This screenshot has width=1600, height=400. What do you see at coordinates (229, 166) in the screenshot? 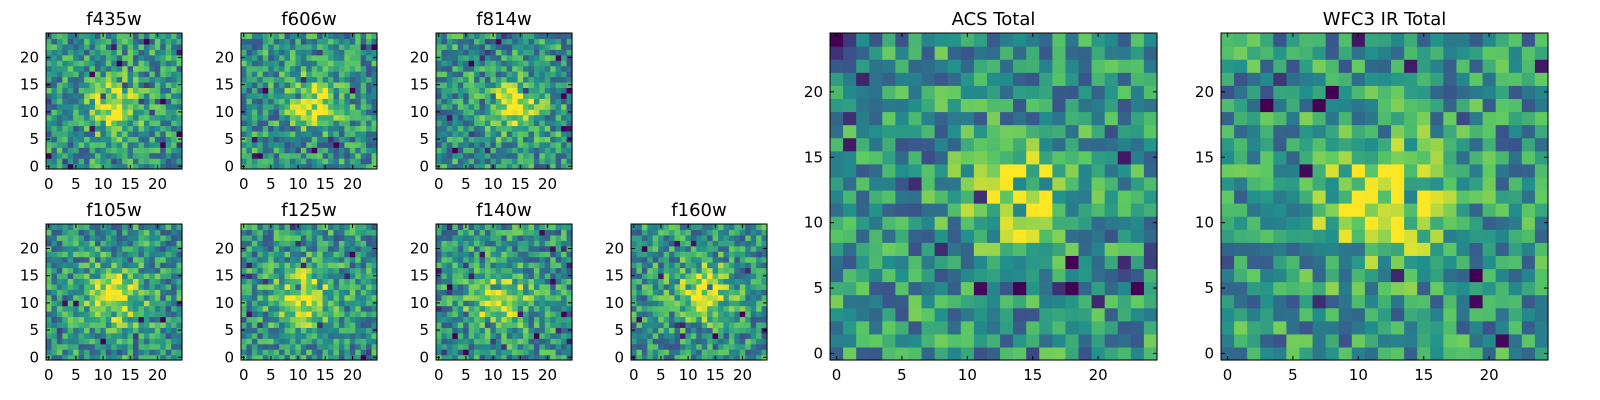
I see `y-tick-label: 0` at bounding box center [229, 166].